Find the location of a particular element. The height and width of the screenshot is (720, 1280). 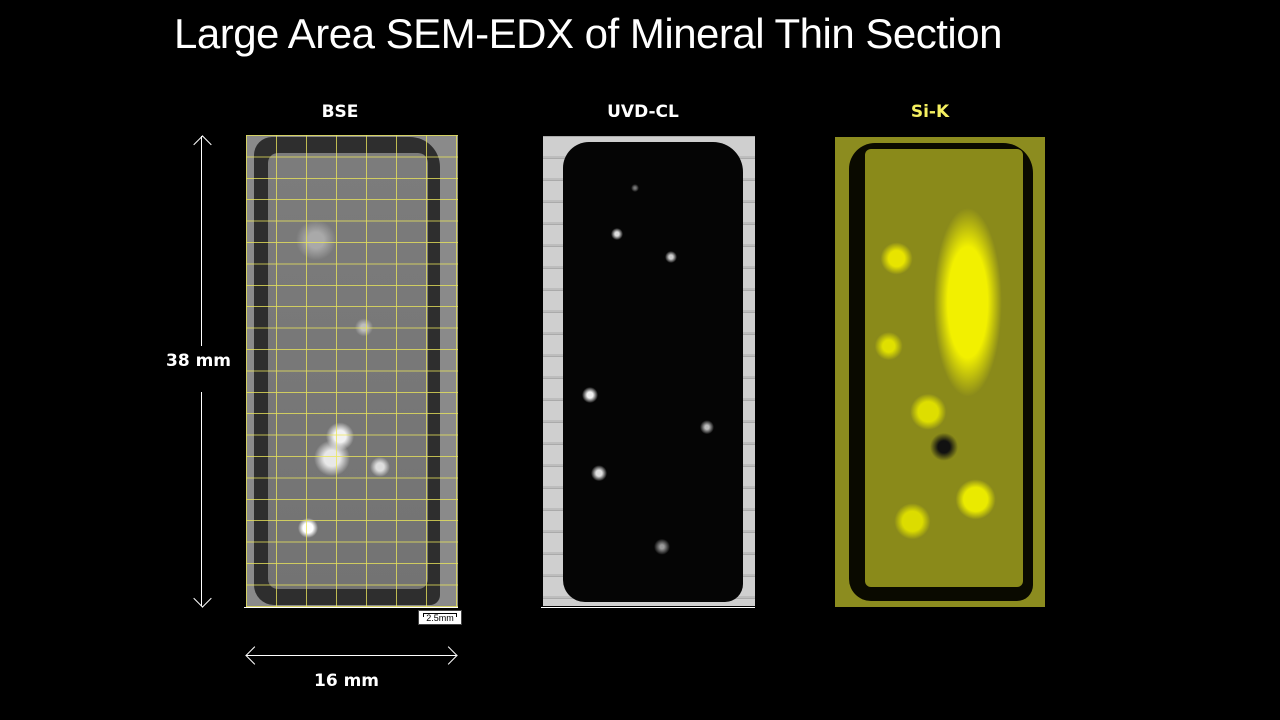

arrow-up-icon is located at coordinates (202, 144).